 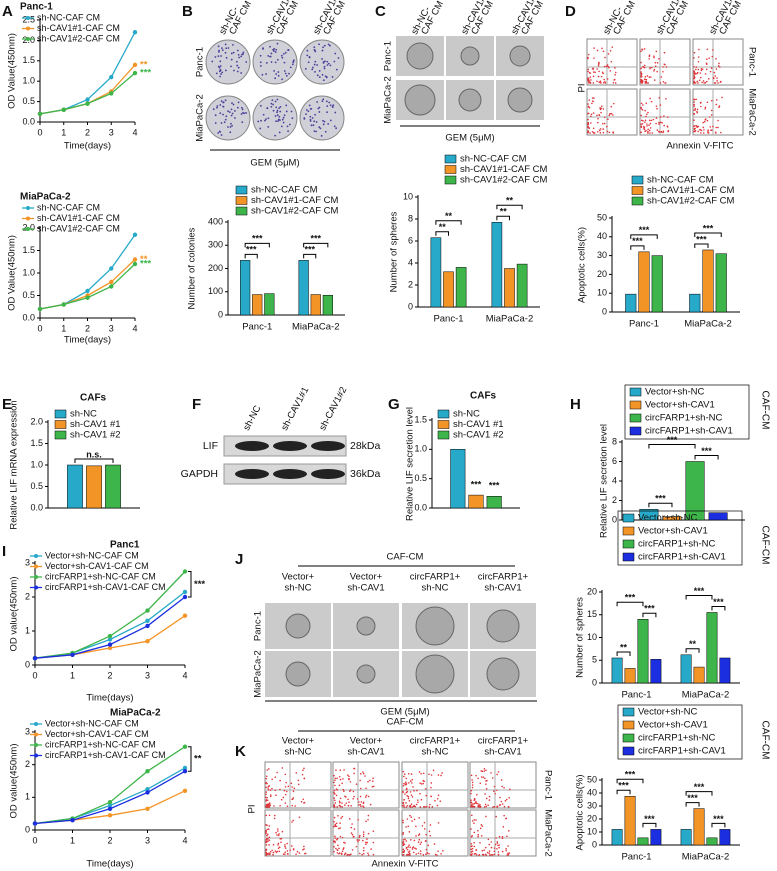 I want to click on legend-marker, so click(x=28, y=18).